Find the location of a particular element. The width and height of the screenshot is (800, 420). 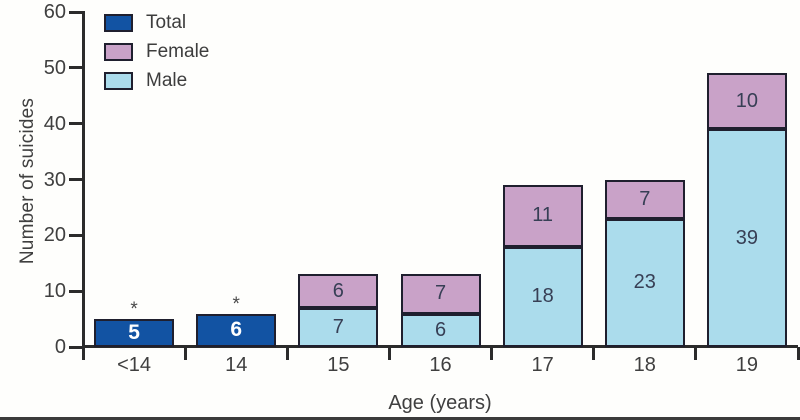

y-tick-label: 40 is located at coordinates (54, 123).